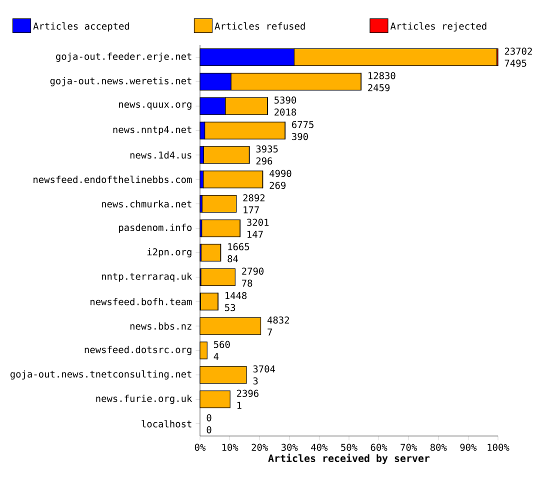  I want to click on annotation: 12830, so click(382, 76).